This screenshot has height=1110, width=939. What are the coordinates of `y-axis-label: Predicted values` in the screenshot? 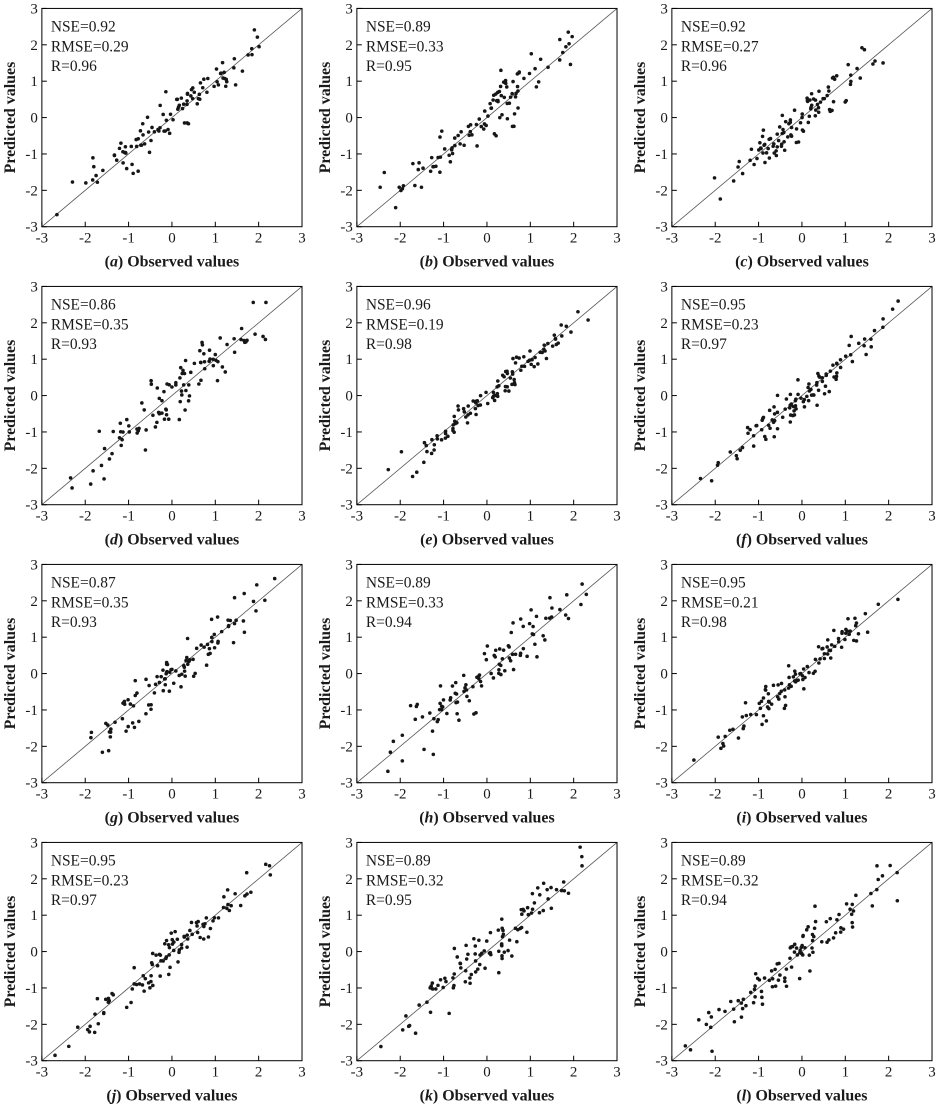 It's located at (10, 396).